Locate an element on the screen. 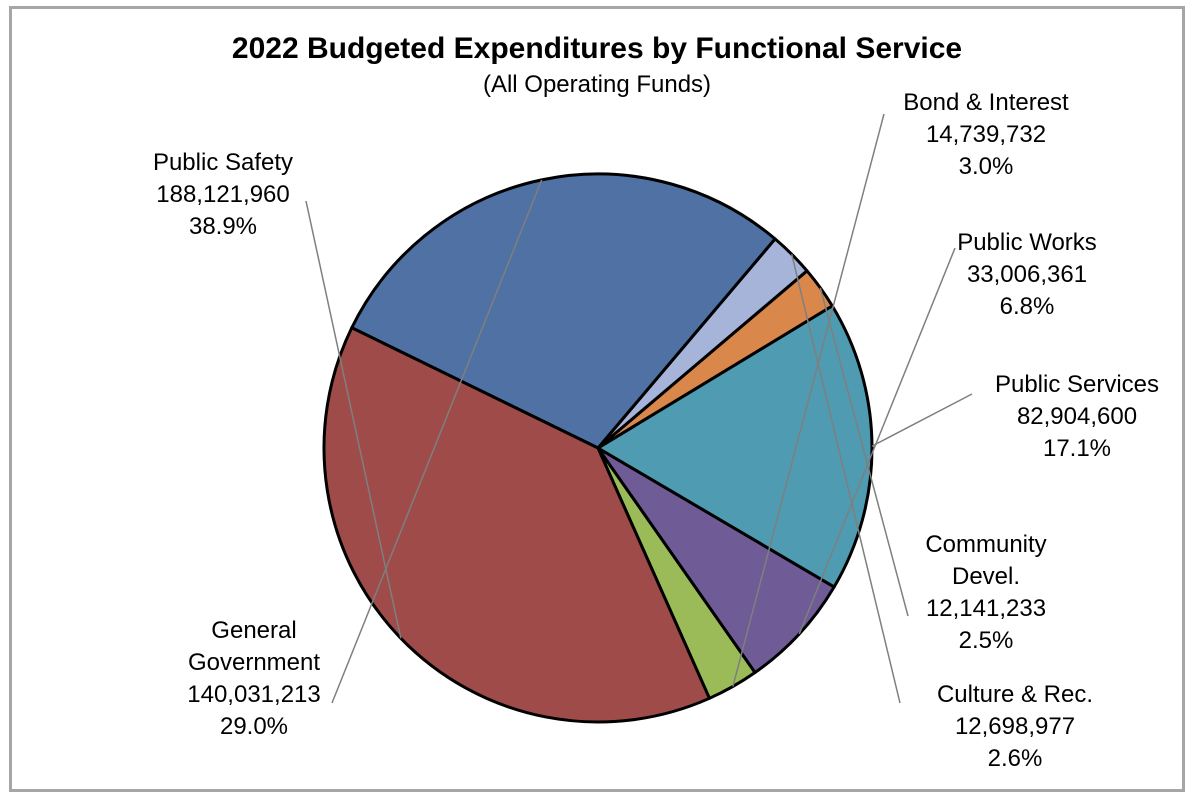  leader-line-public-services is located at coordinates (922, 420).